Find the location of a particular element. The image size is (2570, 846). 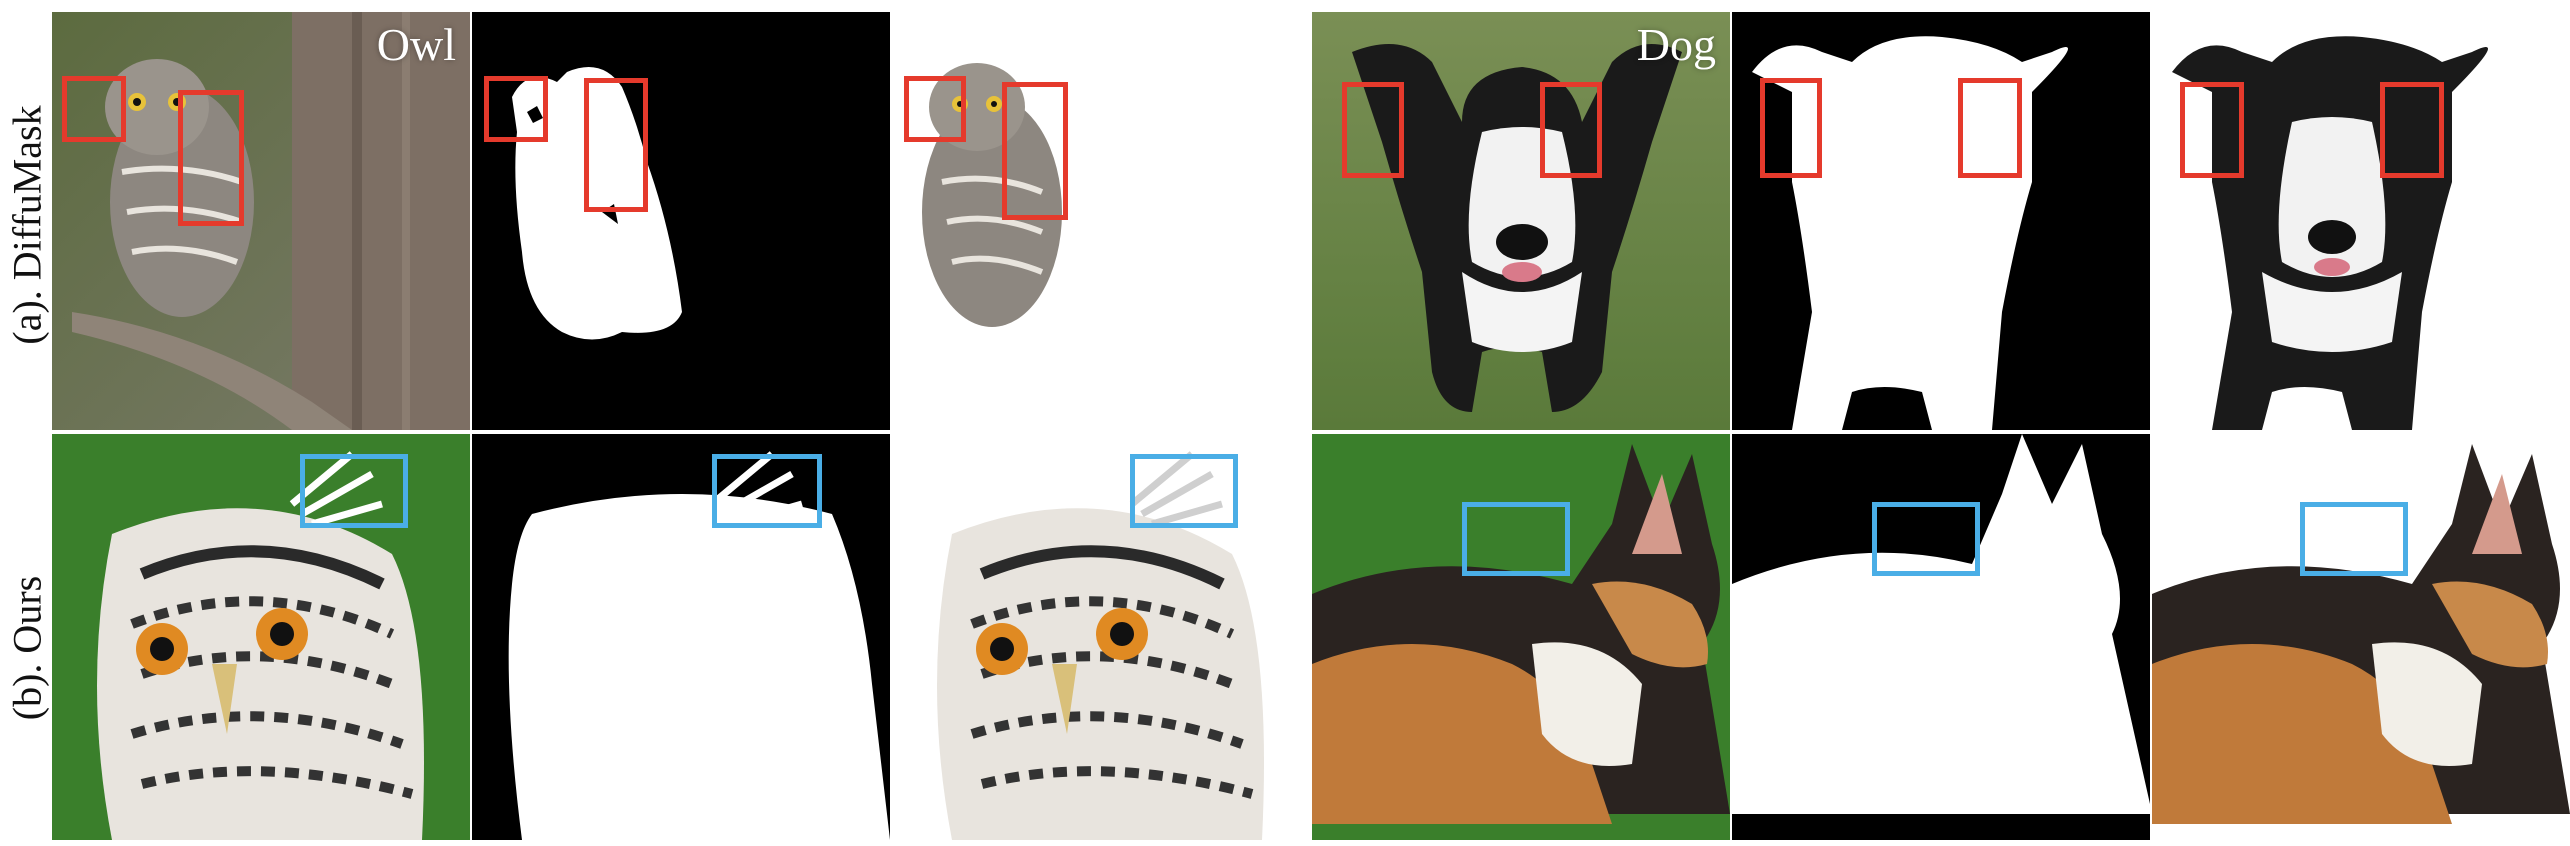

ours-owl-image is located at coordinates (261, 637).